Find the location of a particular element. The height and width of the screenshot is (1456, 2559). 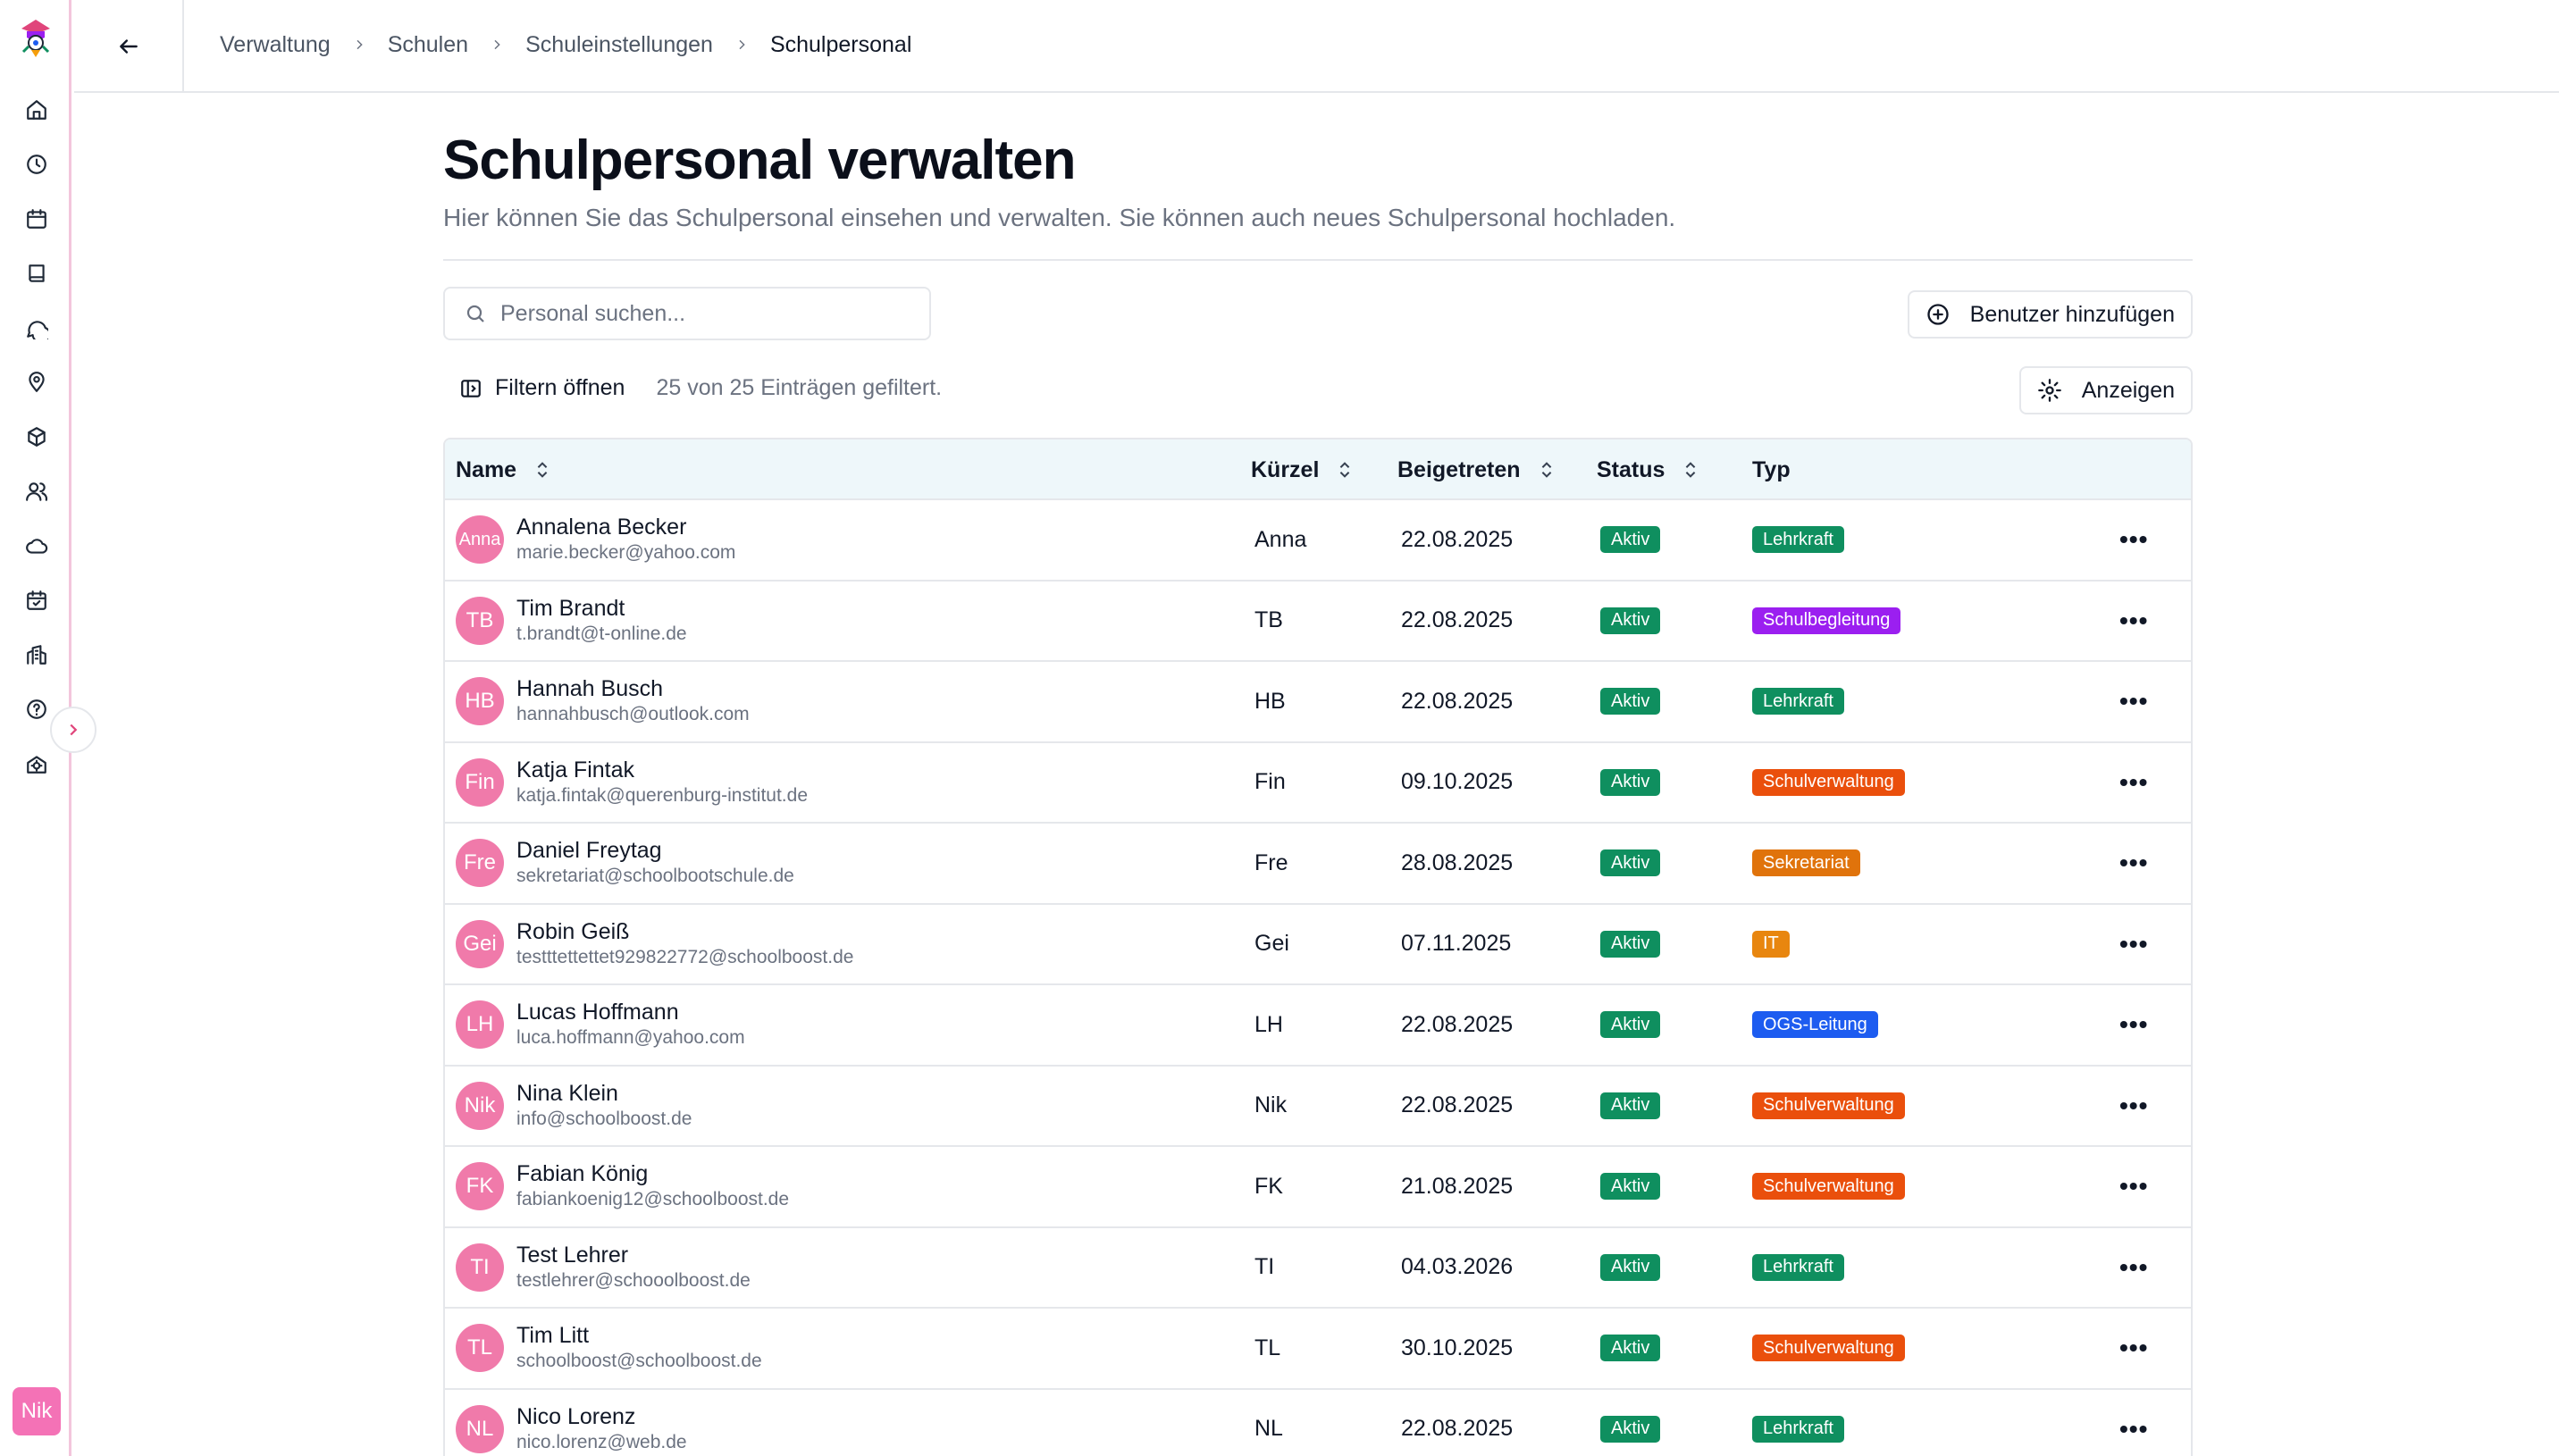

staff-name: Test Lehrer is located at coordinates (572, 1255).